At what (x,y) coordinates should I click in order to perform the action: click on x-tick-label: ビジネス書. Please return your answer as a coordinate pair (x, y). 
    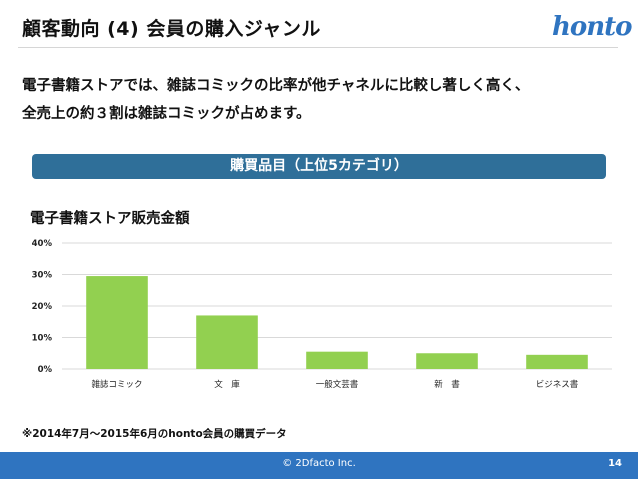
    Looking at the image, I should click on (557, 384).